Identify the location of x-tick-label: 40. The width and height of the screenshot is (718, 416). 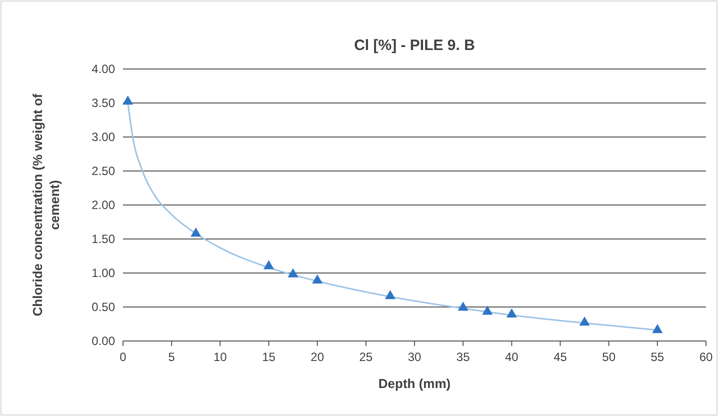
(511, 357).